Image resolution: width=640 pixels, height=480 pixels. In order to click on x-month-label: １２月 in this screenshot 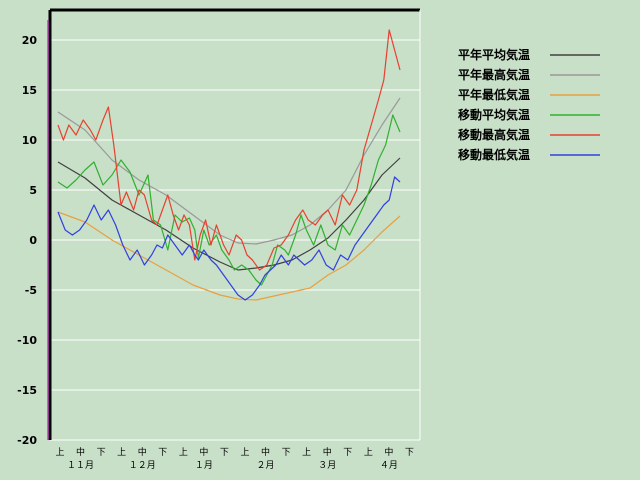, I will do `click(142, 465)`.